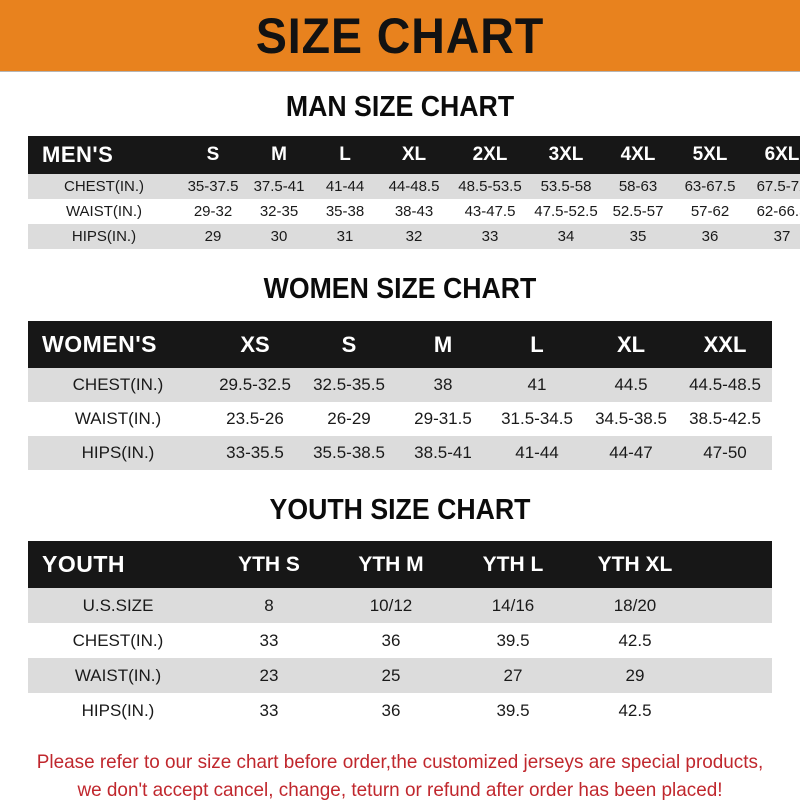 The image size is (800, 805). What do you see at coordinates (513, 710) in the screenshot?
I see `youth-cell: 39.5` at bounding box center [513, 710].